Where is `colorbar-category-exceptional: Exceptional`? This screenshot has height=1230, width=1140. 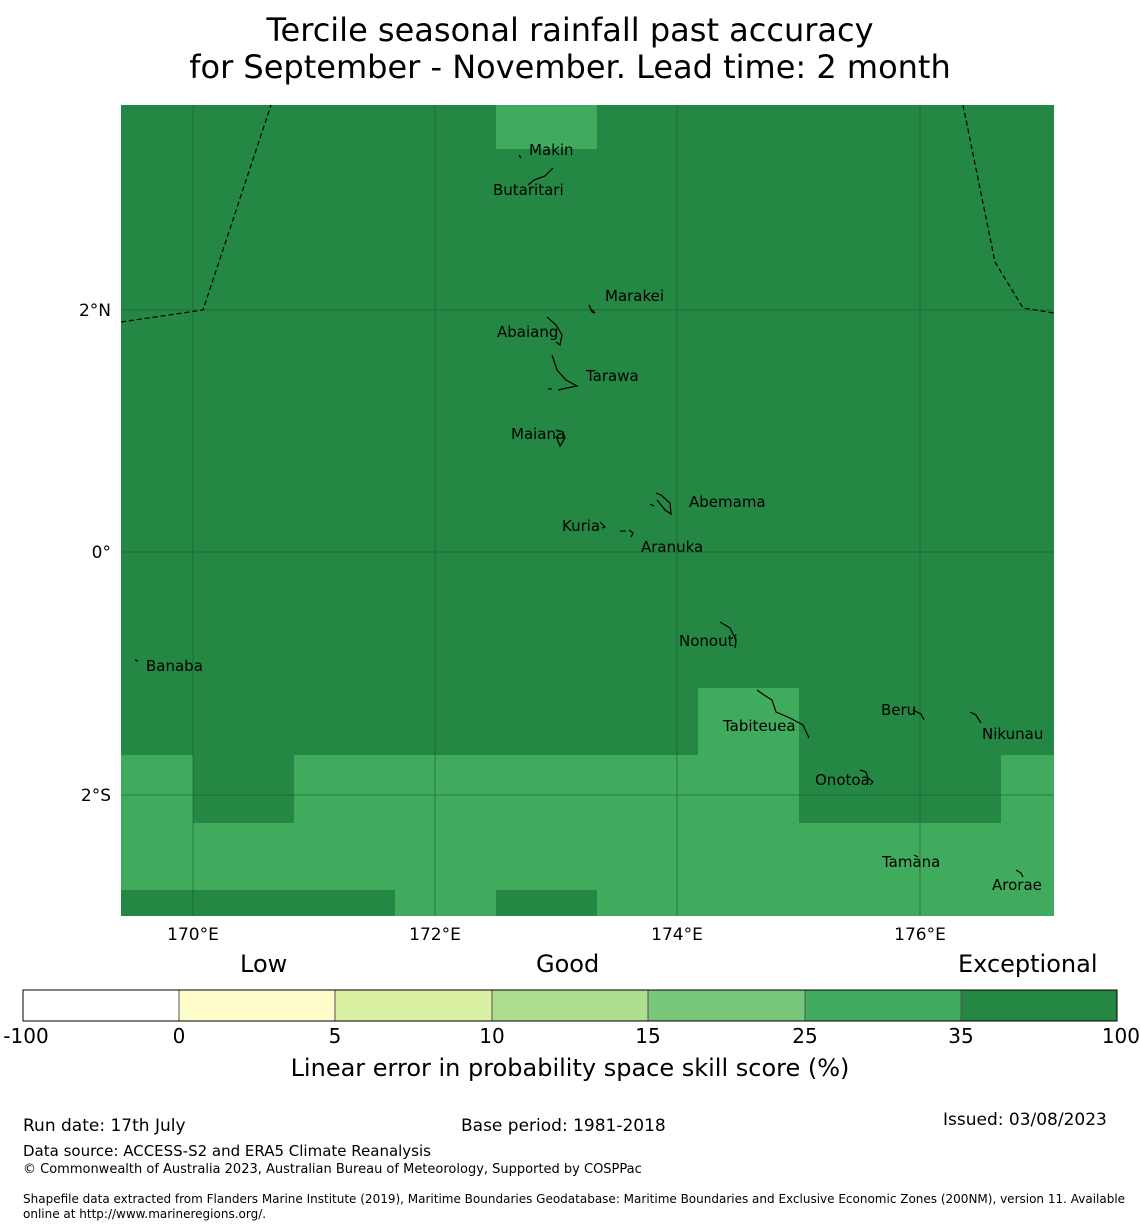 colorbar-category-exceptional: Exceptional is located at coordinates (1028, 964).